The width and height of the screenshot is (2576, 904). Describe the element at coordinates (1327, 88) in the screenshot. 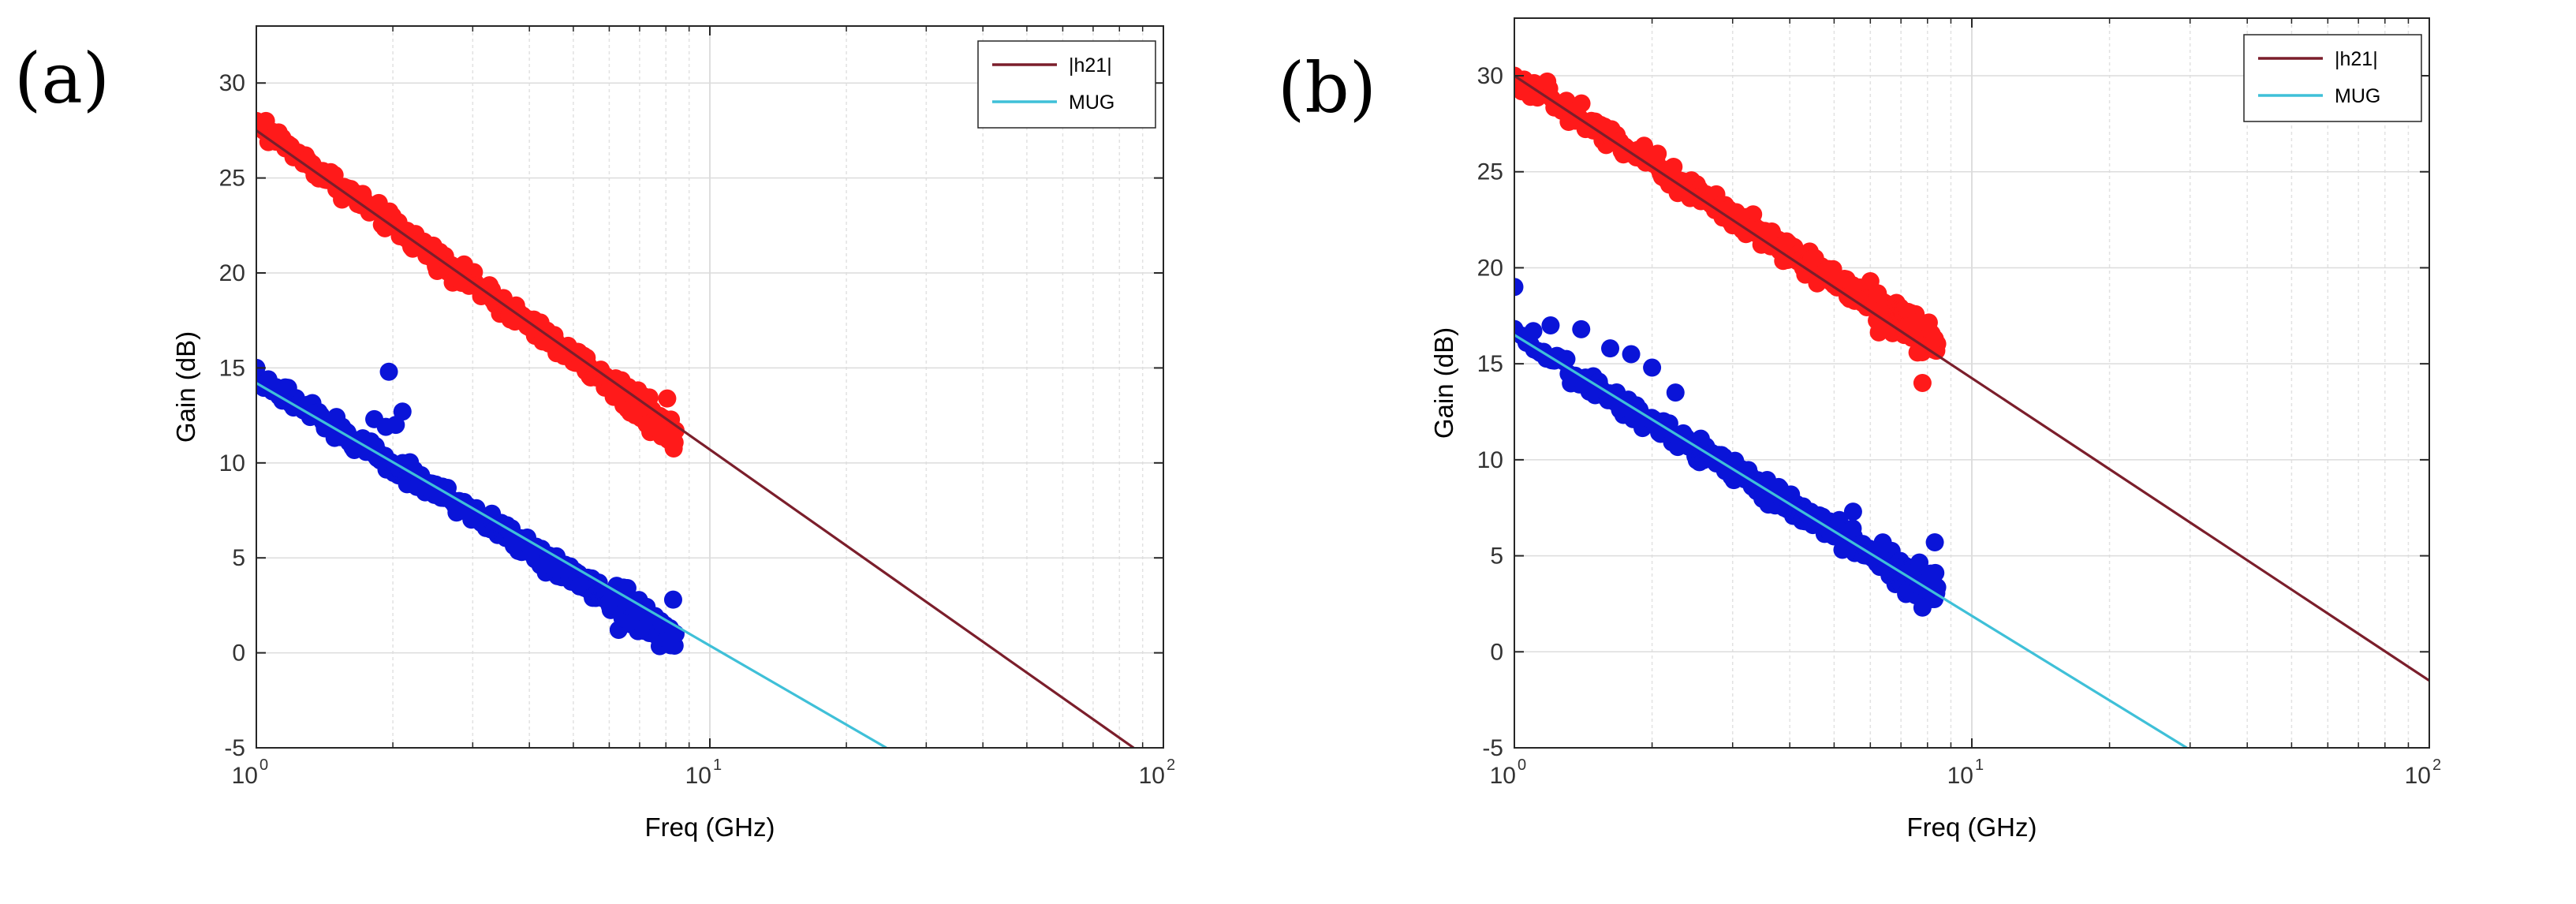

I see `panel-label: (b)` at that location.